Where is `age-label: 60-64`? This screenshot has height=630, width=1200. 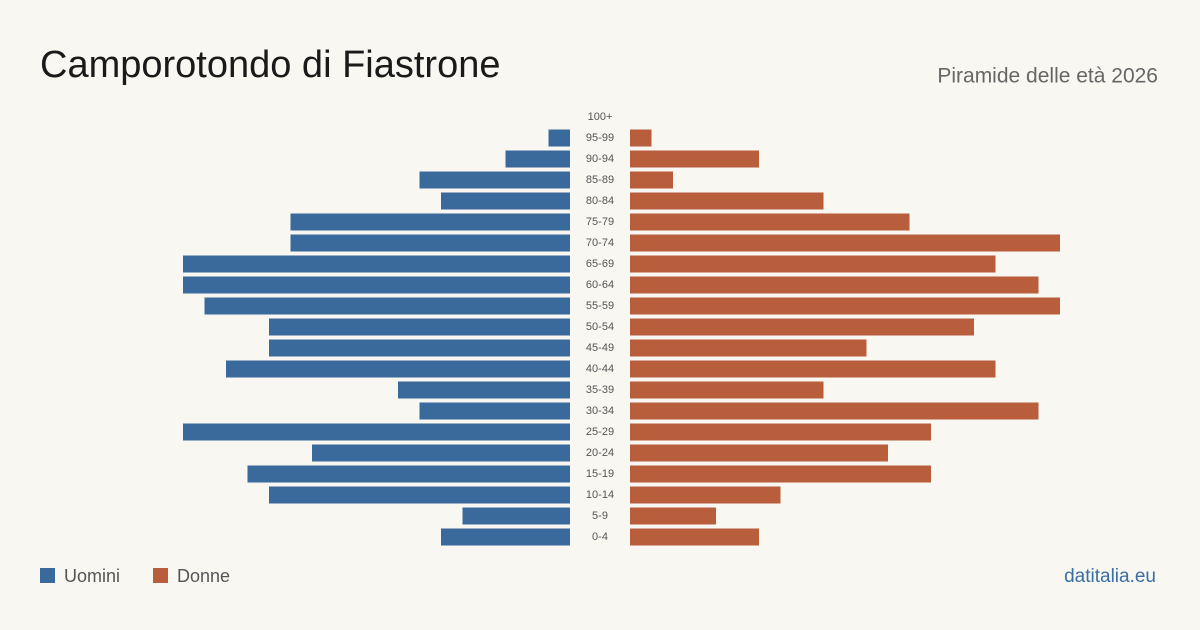
age-label: 60-64 is located at coordinates (600, 285).